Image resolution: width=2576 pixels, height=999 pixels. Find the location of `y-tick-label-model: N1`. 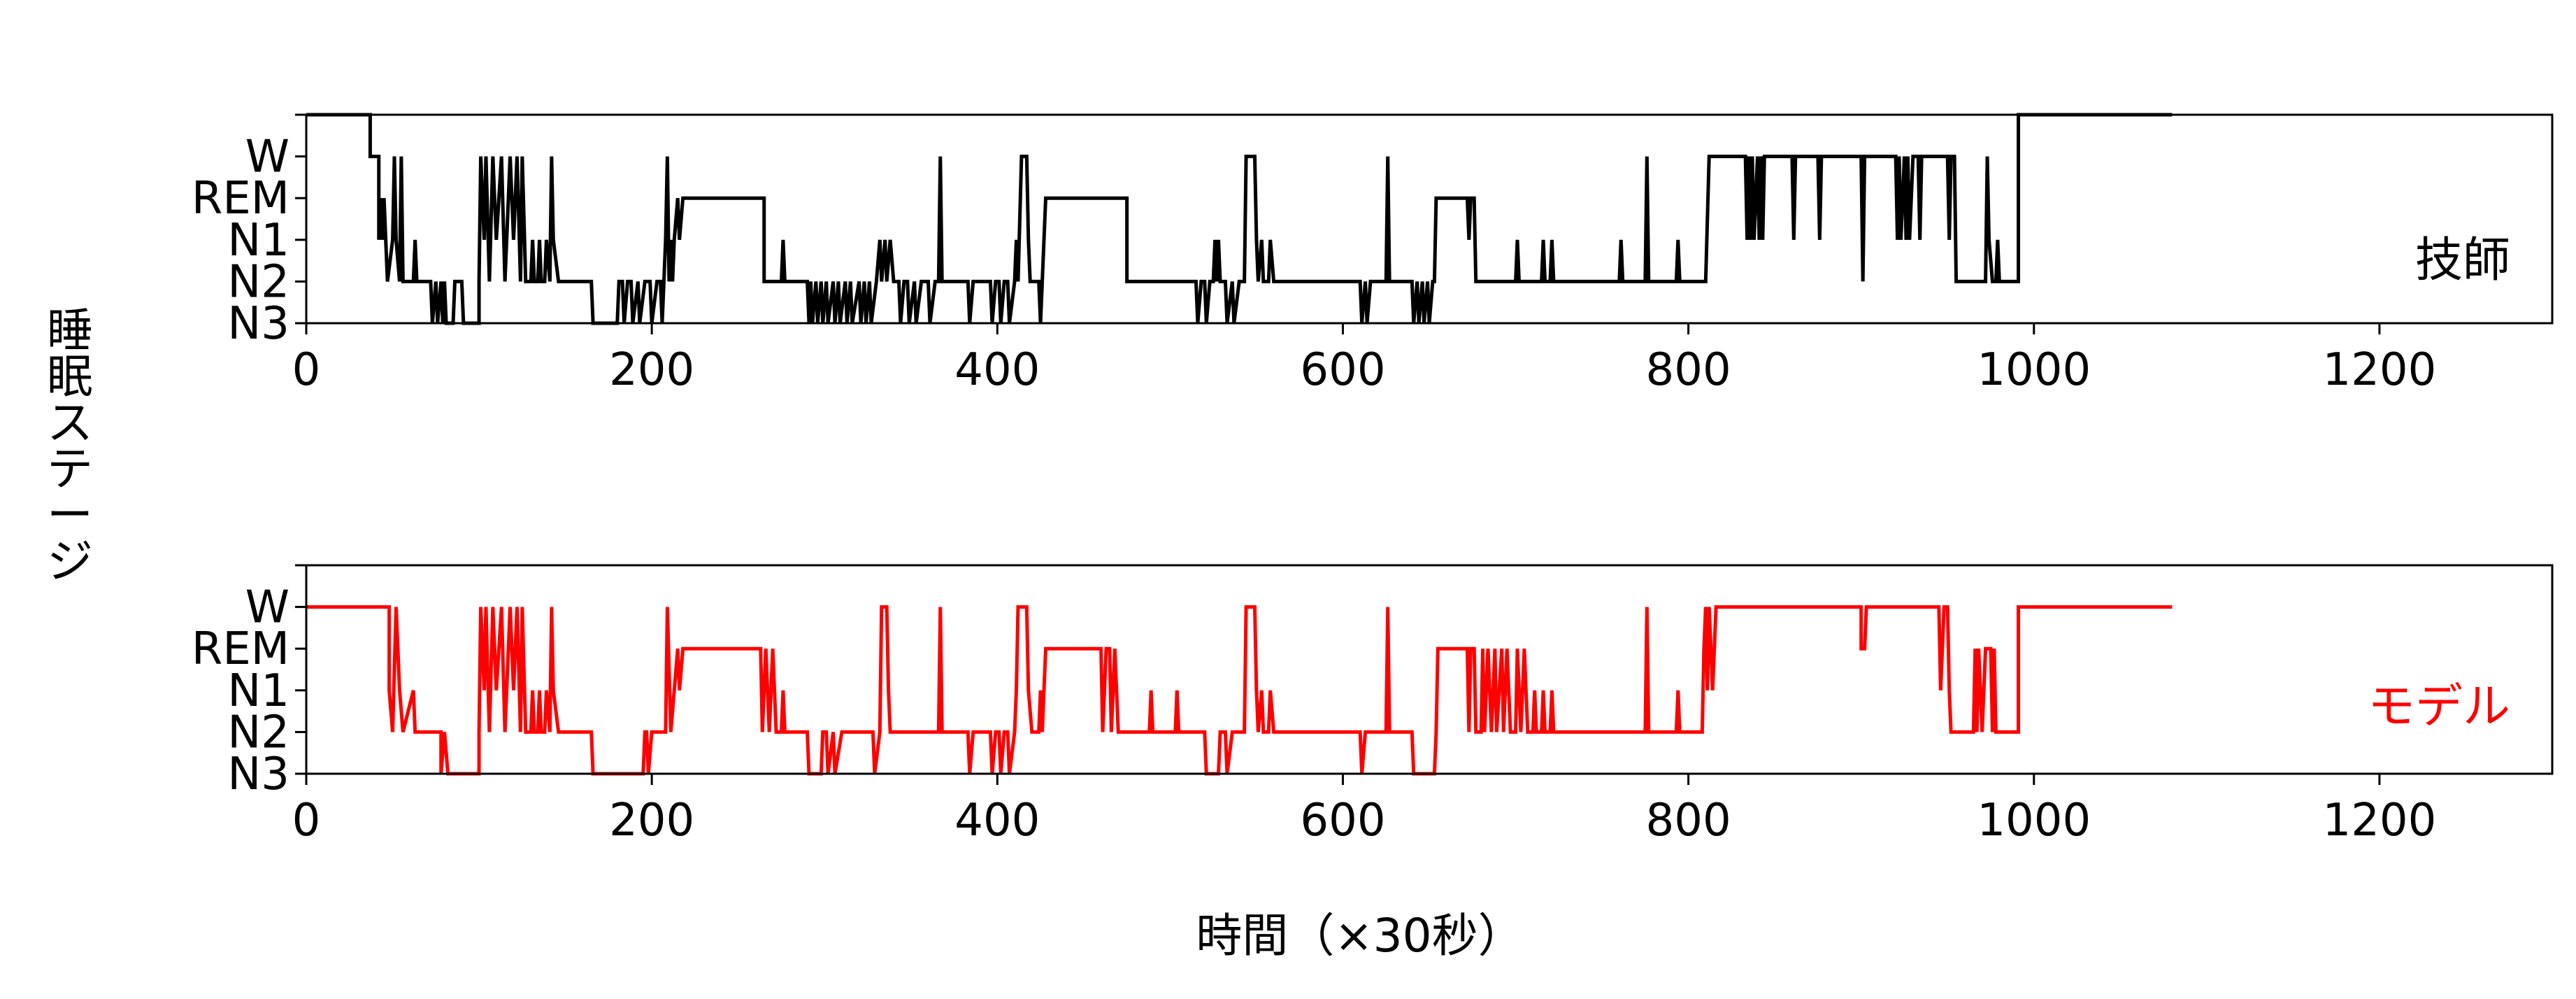

y-tick-label-model: N1 is located at coordinates (258, 691).